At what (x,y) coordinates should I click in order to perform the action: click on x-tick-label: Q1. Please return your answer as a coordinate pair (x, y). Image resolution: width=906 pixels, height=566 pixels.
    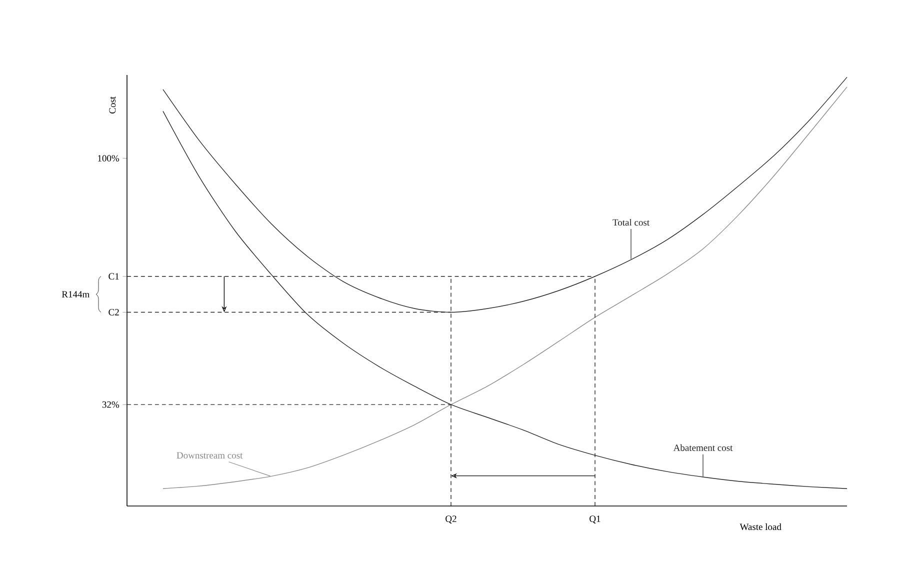
    Looking at the image, I should click on (595, 520).